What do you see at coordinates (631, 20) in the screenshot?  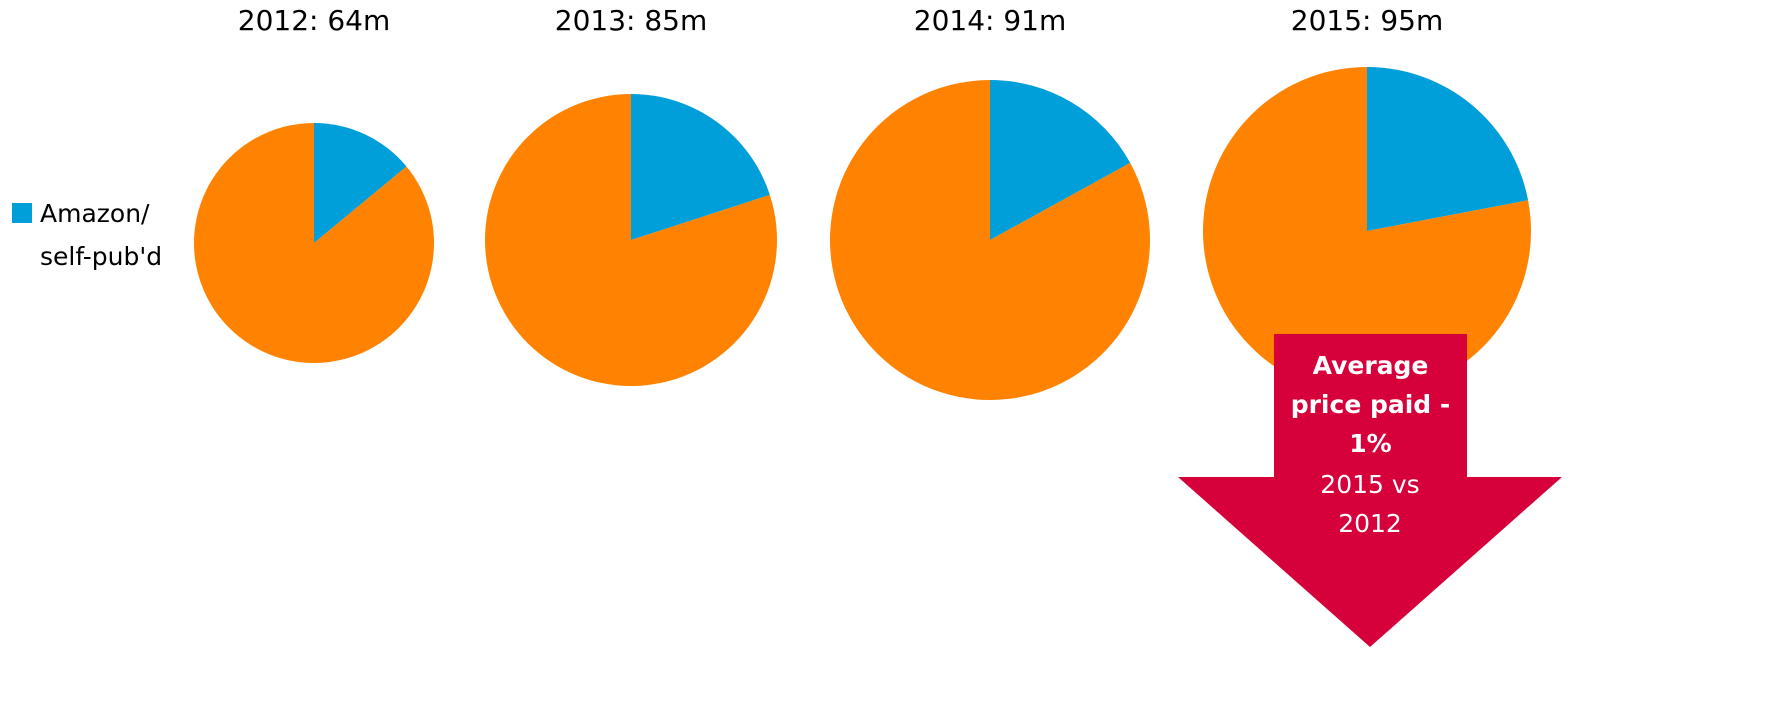 I see `pie-title: 2013: 85m` at bounding box center [631, 20].